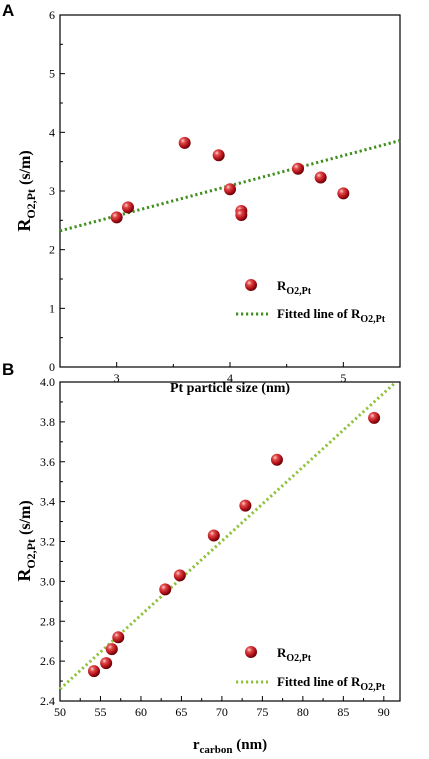 This screenshot has width=429, height=759. Describe the element at coordinates (100, 712) in the screenshot. I see `x-tick-label: 55` at that location.